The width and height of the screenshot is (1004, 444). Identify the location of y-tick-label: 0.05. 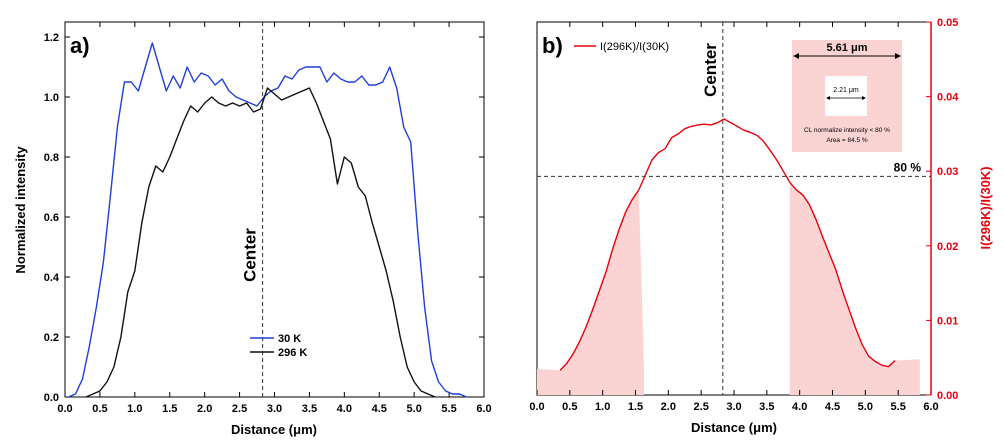
(947, 23).